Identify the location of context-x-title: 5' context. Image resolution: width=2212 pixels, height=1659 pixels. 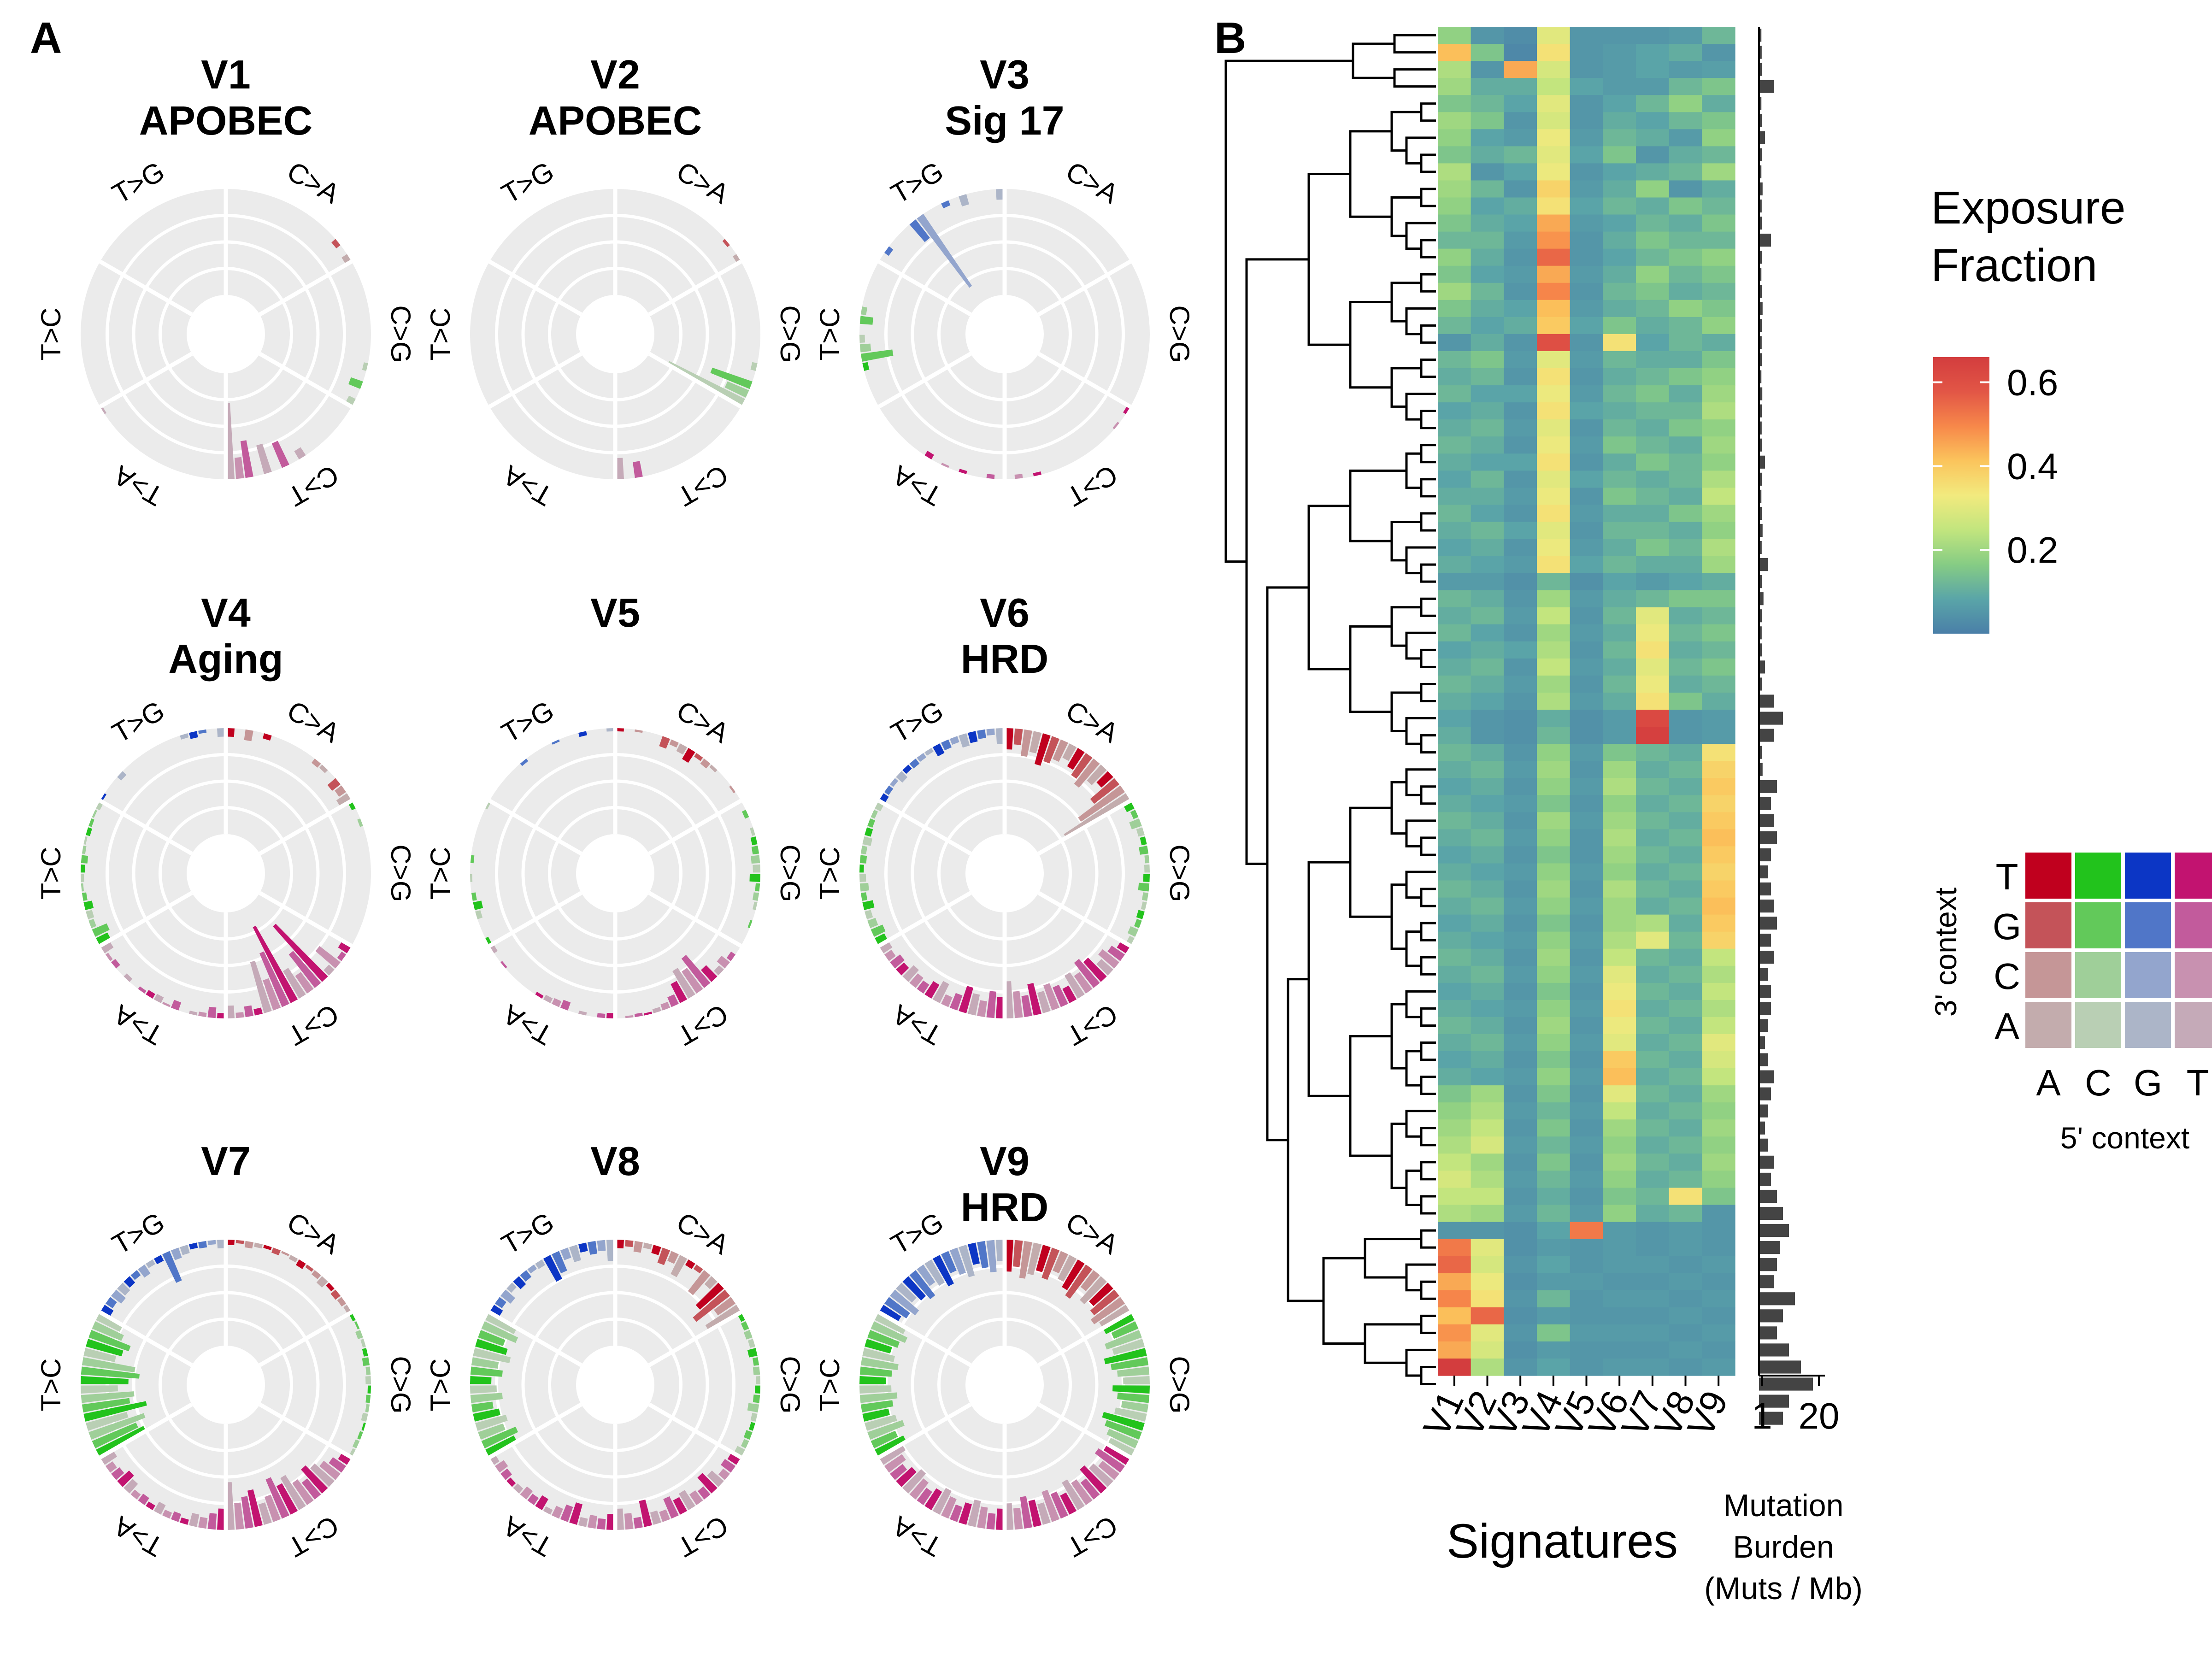
(2124, 1138).